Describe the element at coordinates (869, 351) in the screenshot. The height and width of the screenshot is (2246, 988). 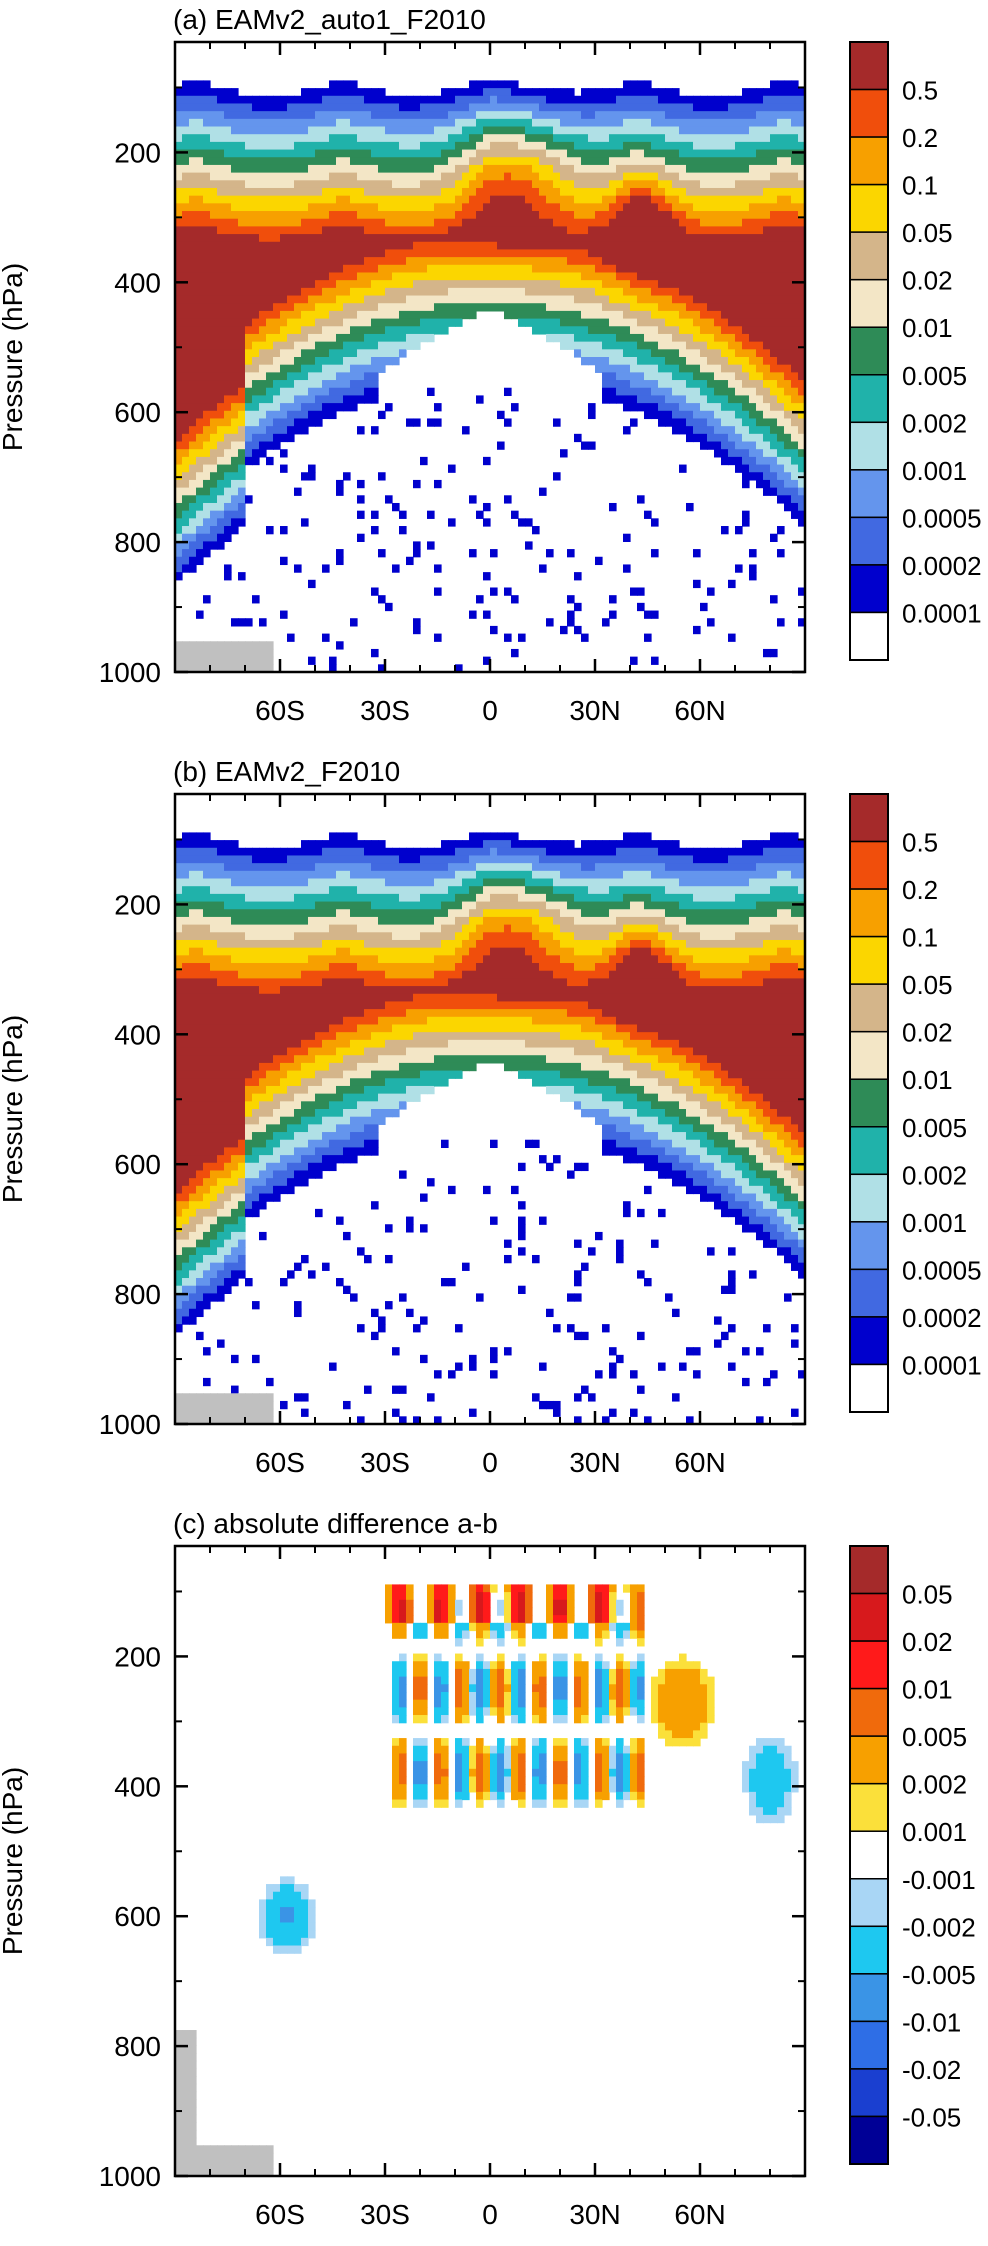
I see `colorbar-frame` at that location.